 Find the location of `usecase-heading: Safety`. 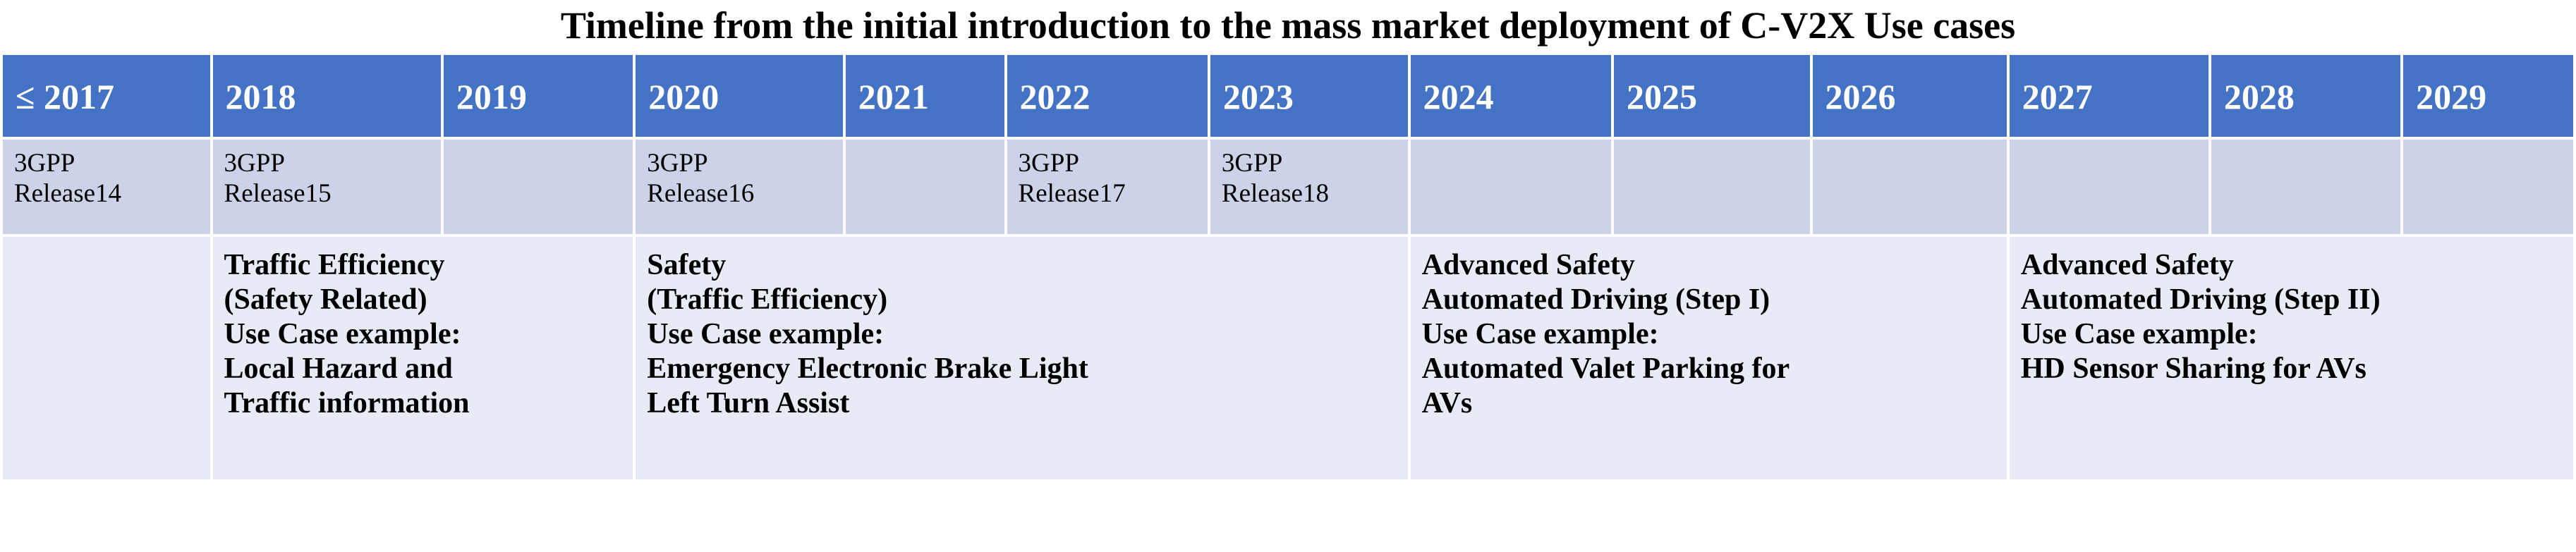

usecase-heading: Safety is located at coordinates (687, 265).